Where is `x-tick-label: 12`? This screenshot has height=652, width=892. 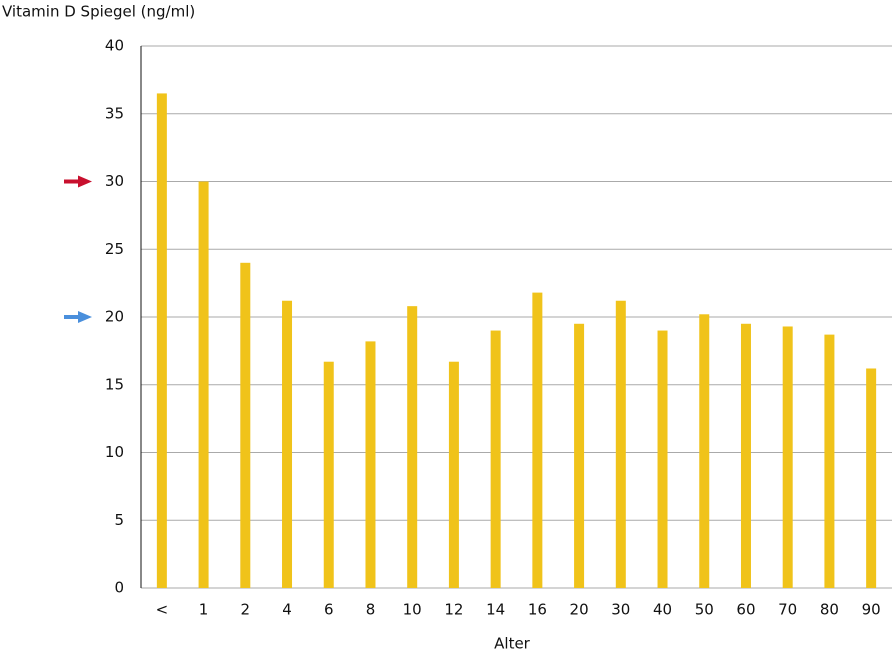 x-tick-label: 12 is located at coordinates (453, 610).